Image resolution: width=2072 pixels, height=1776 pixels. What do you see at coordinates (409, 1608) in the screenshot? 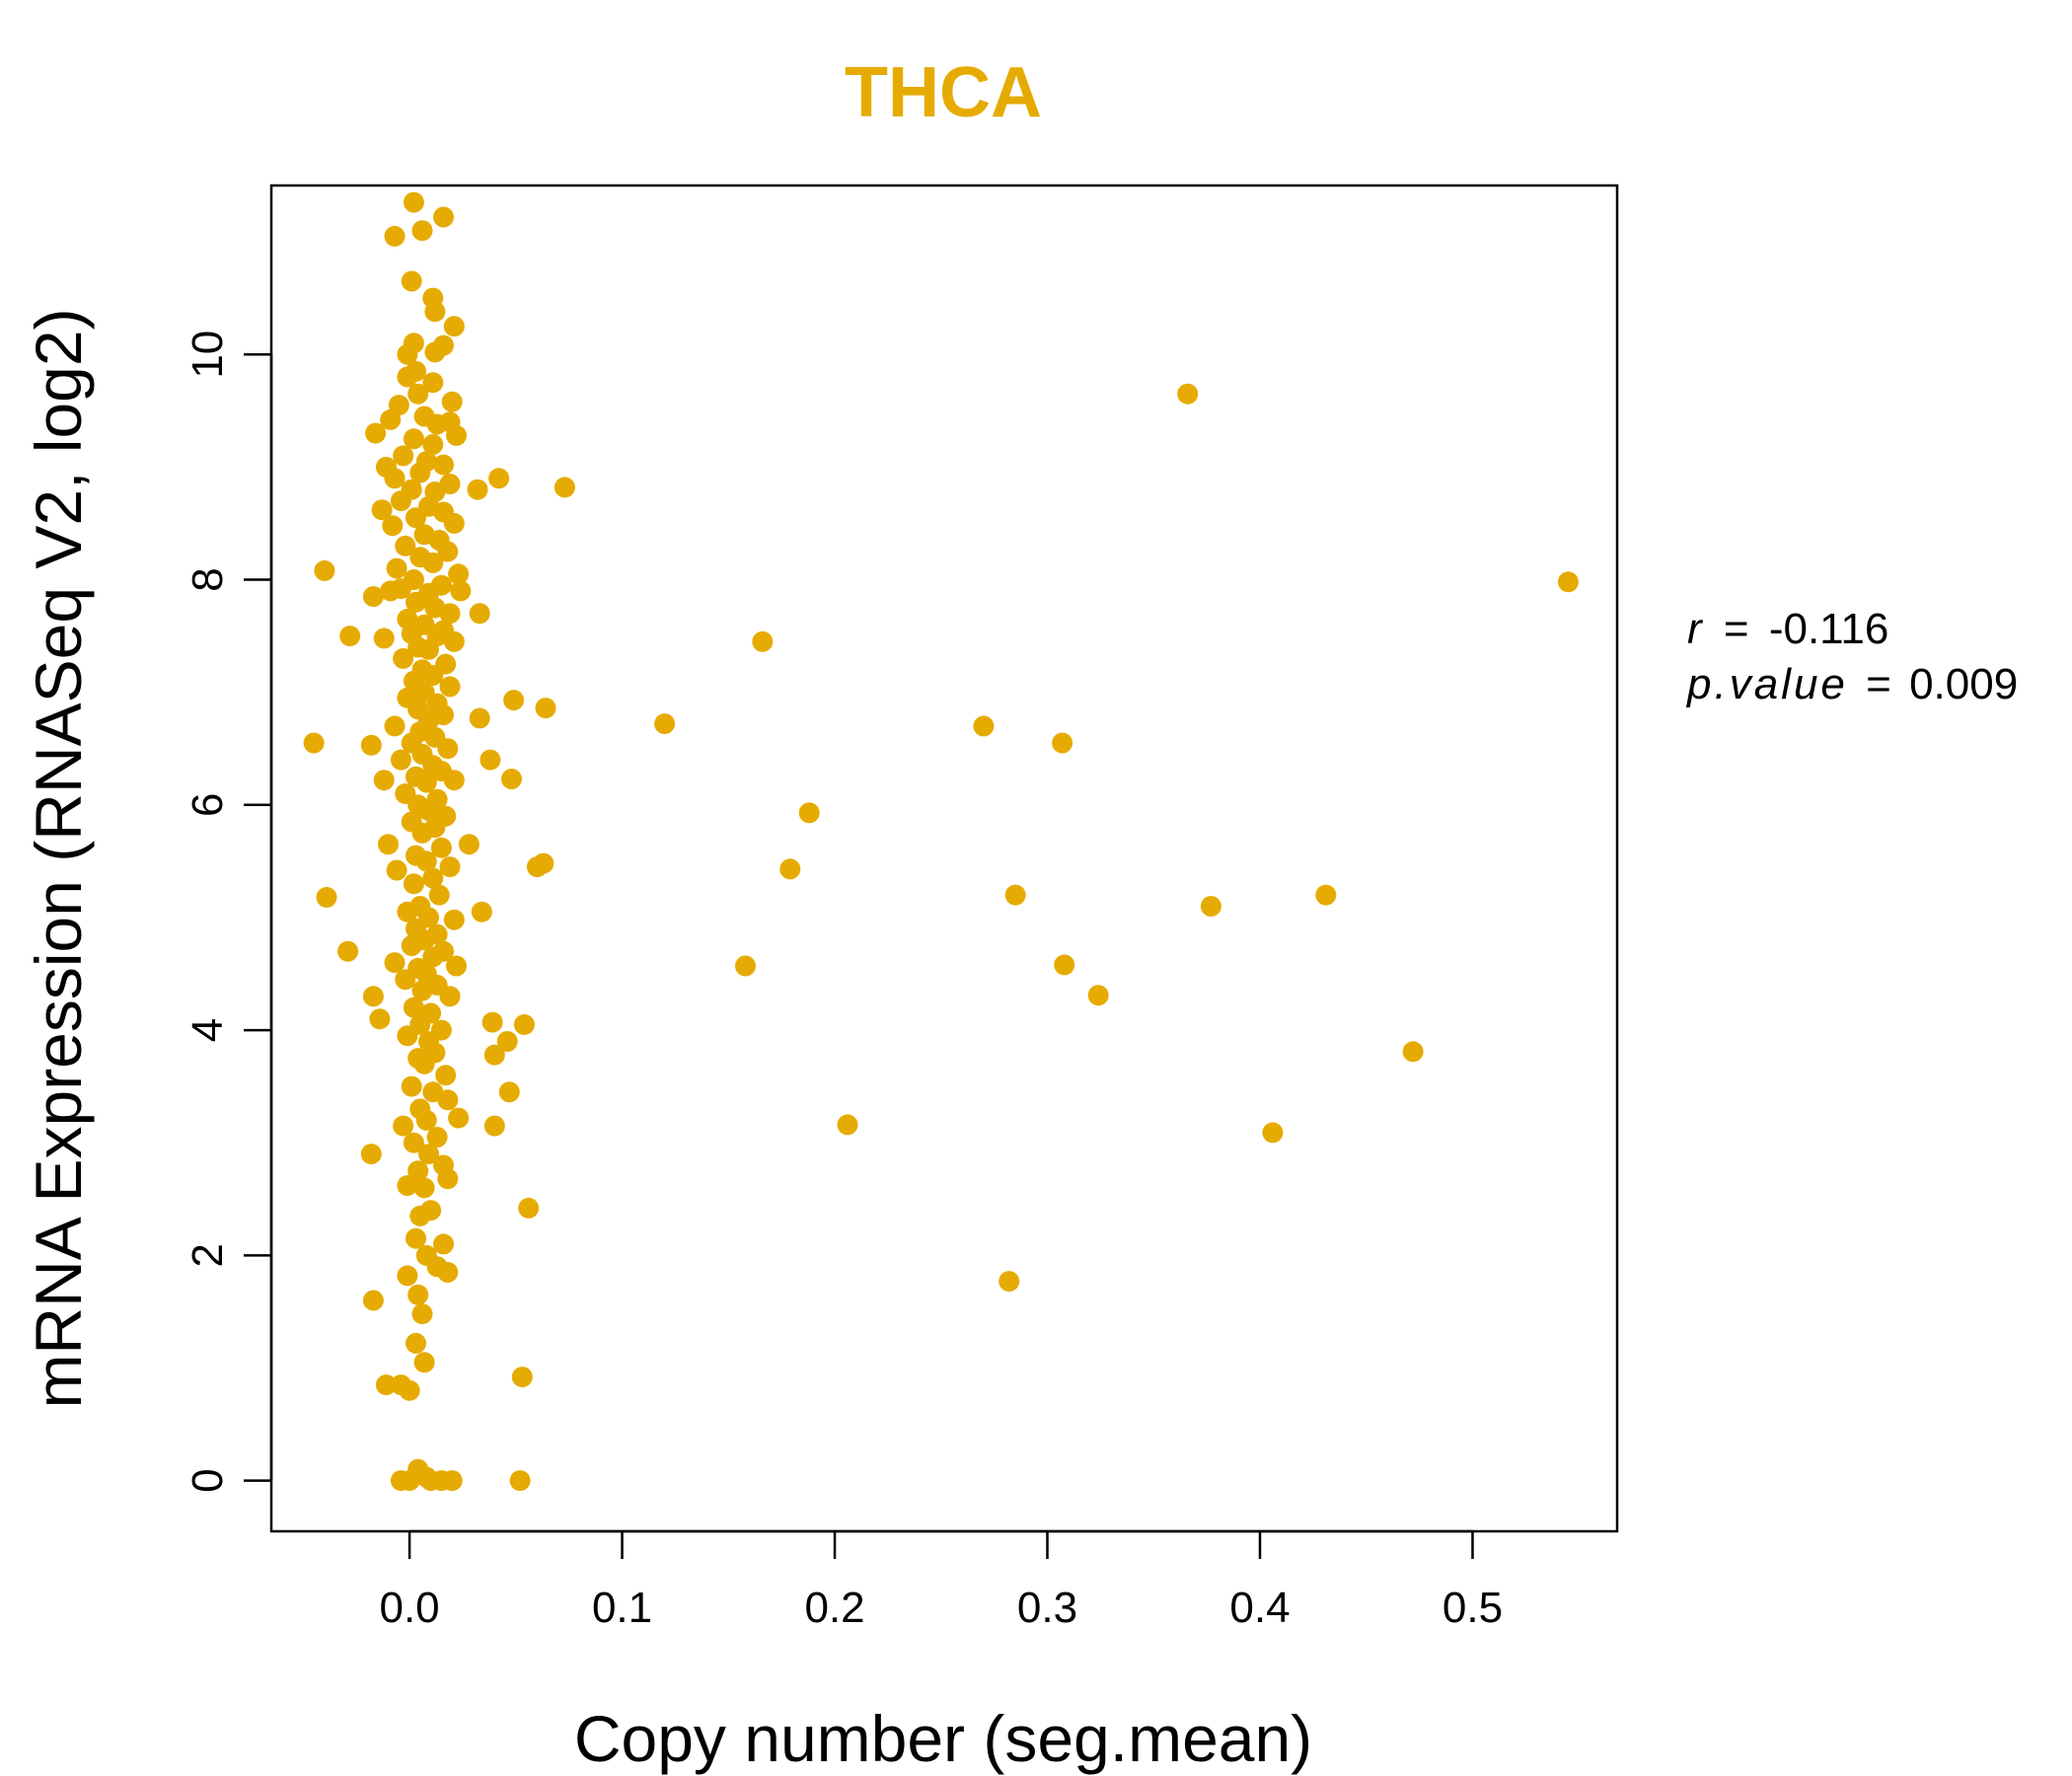
I see `x-tick-label: 0.0` at bounding box center [409, 1608].